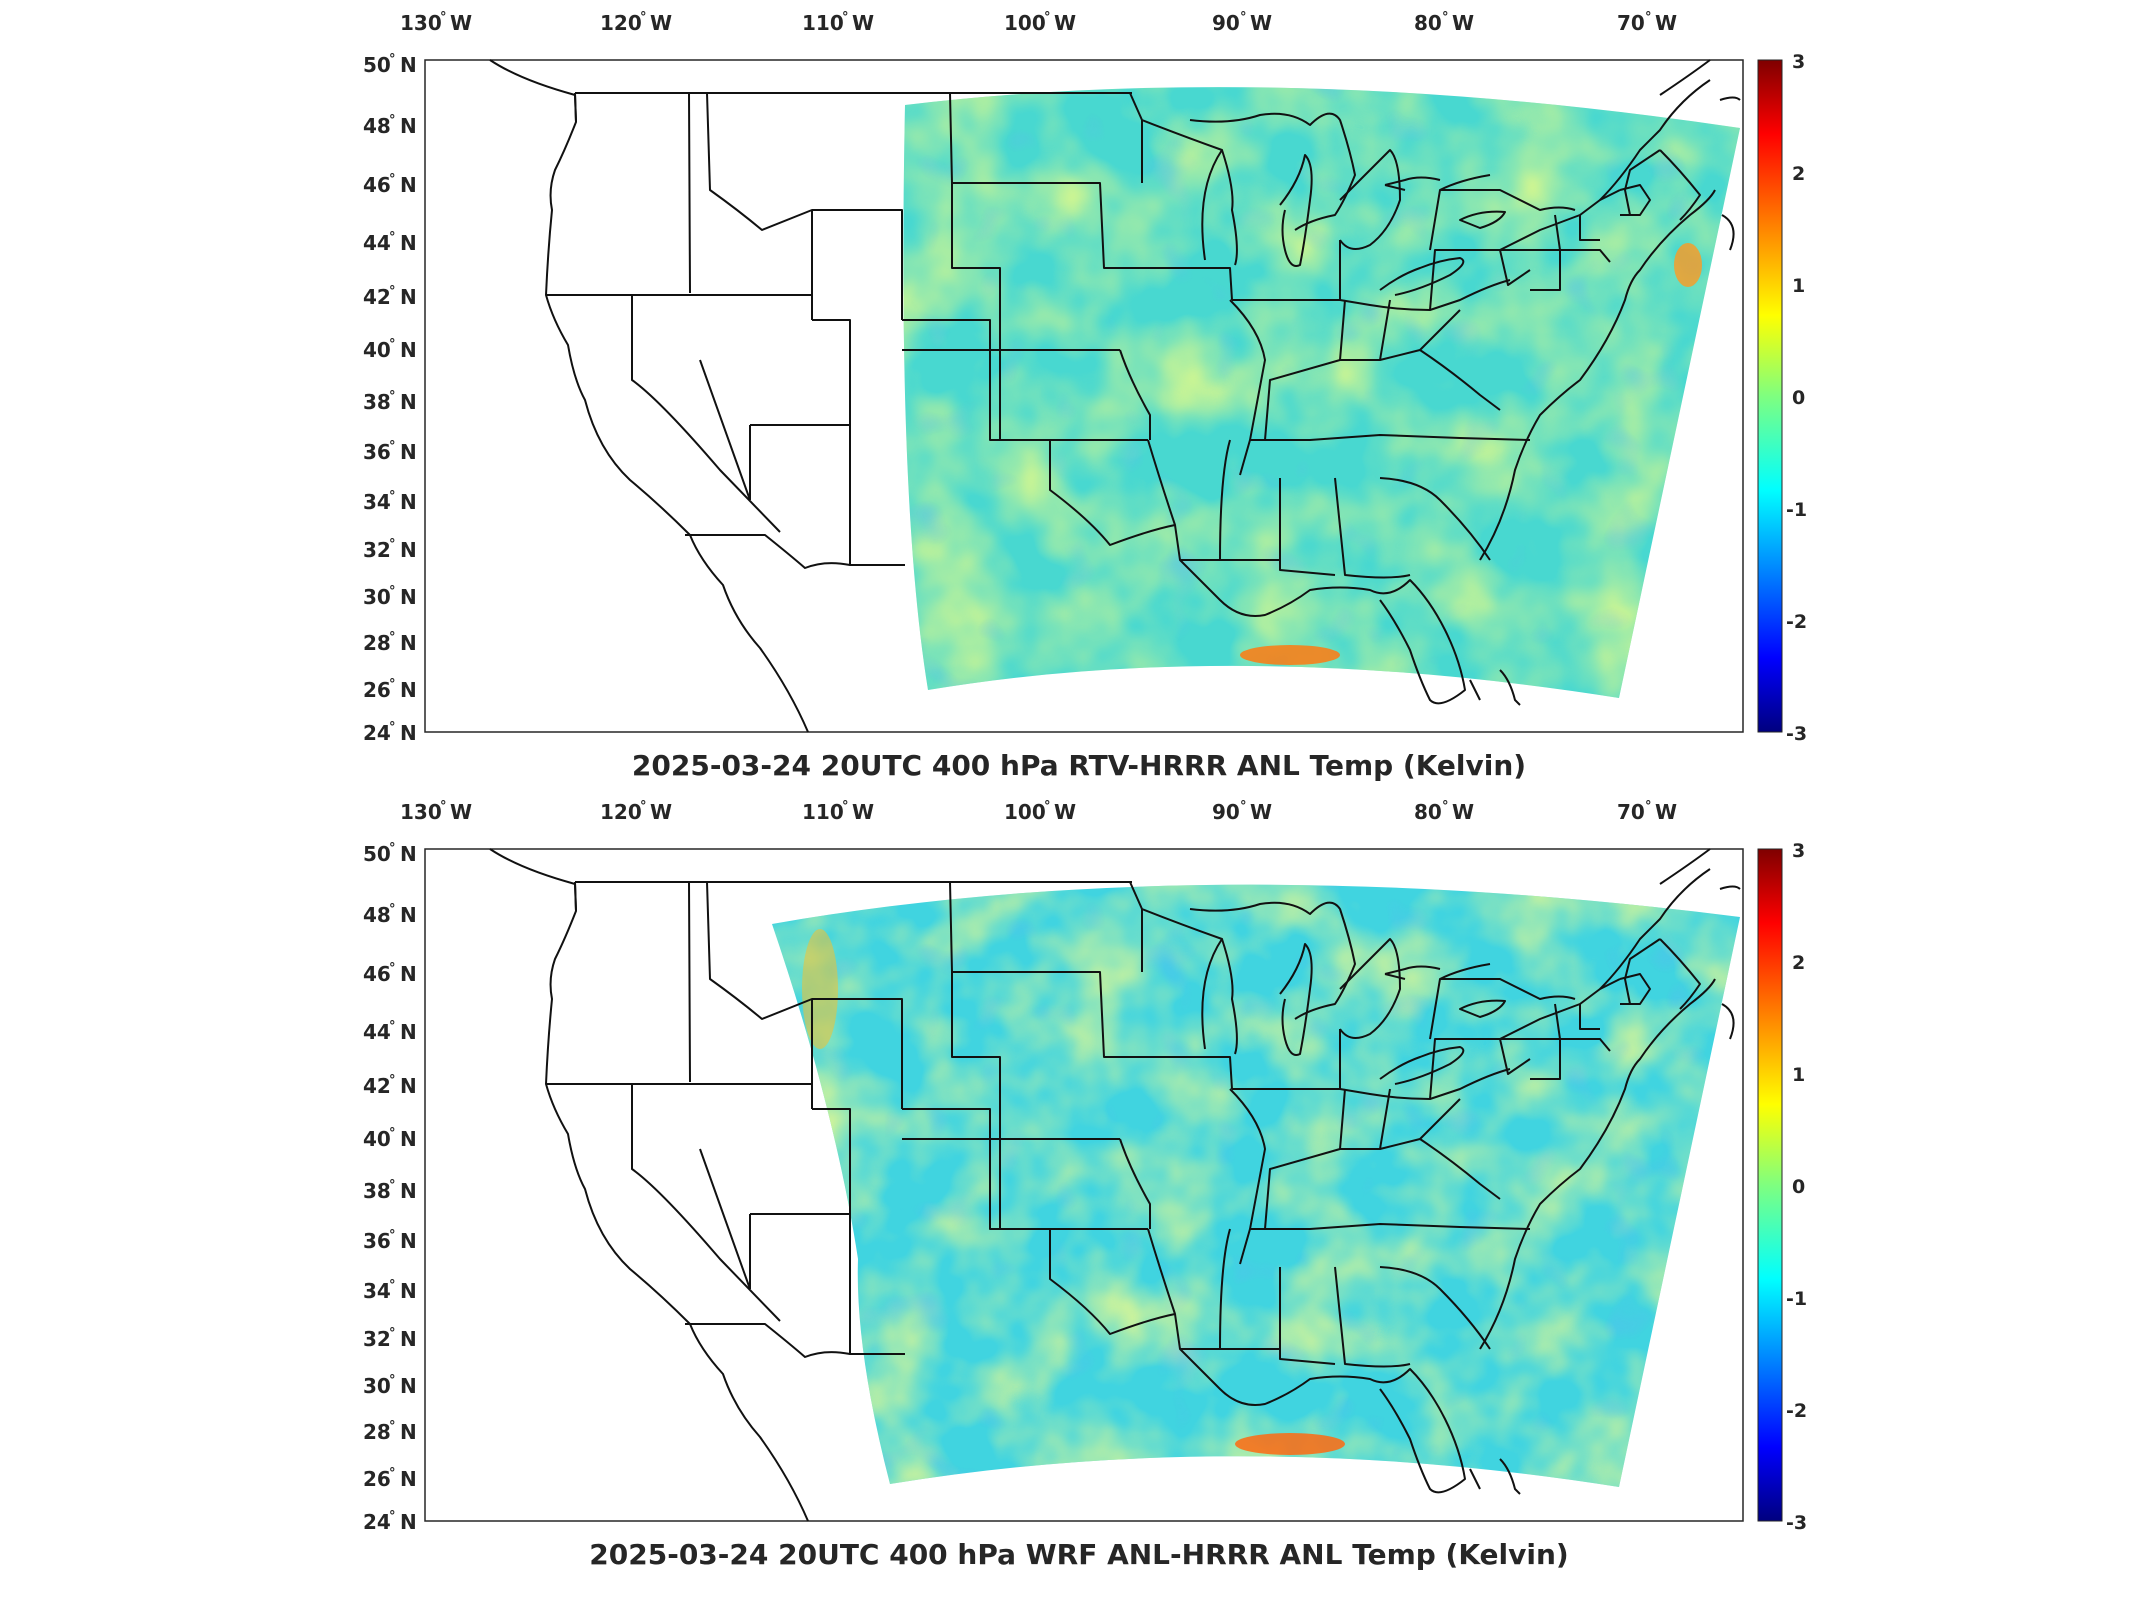 The image size is (2133, 1600). Describe the element at coordinates (377, 65) in the screenshot. I see `svg-text: 50` at that location.